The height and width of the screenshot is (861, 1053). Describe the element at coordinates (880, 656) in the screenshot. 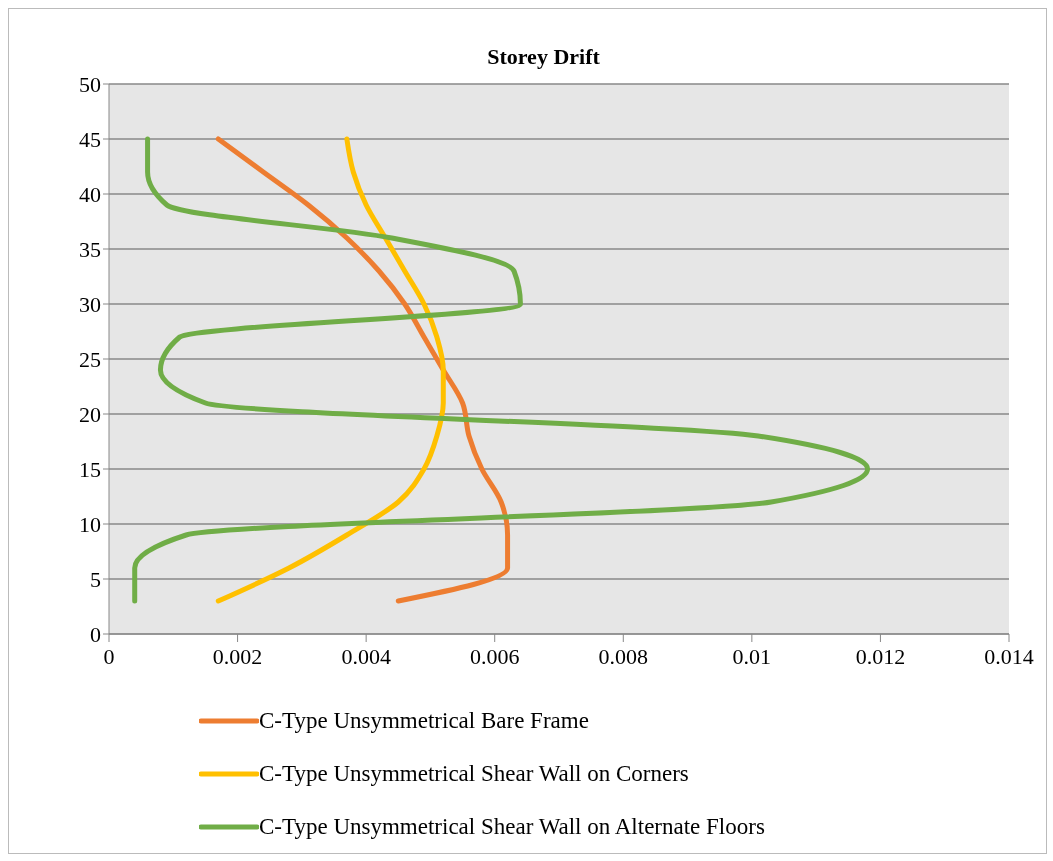

I see `x-tick-label: 0.012` at that location.